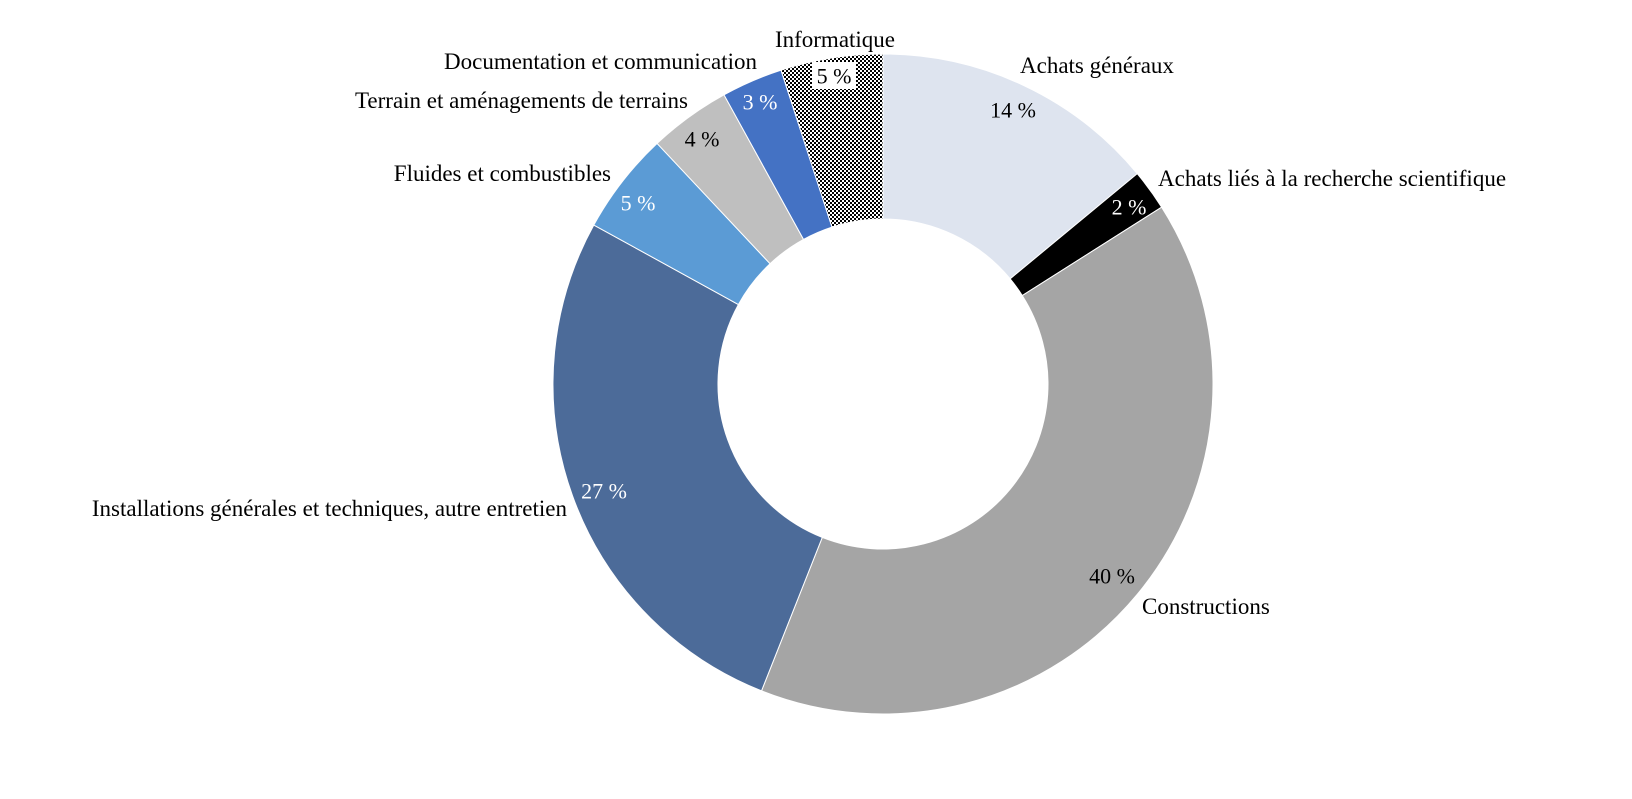 This screenshot has width=1632, height=799. Describe the element at coordinates (1013, 110) in the screenshot. I see `slice-value-label: 14 %` at that location.